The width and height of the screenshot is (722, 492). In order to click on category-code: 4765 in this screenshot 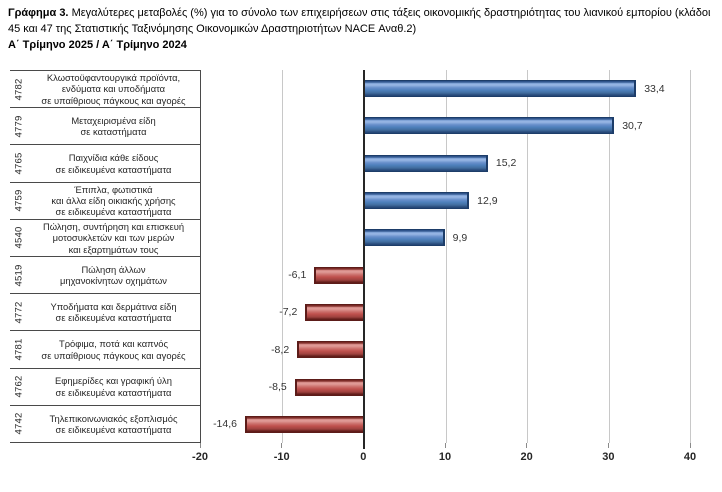, I will do `click(18, 163)`.